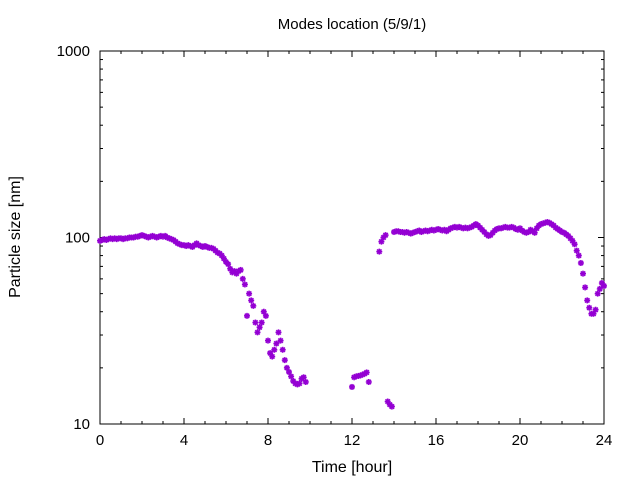 This screenshot has height=480, width=640. What do you see at coordinates (436, 440) in the screenshot?
I see `x-tick-label: 16` at bounding box center [436, 440].